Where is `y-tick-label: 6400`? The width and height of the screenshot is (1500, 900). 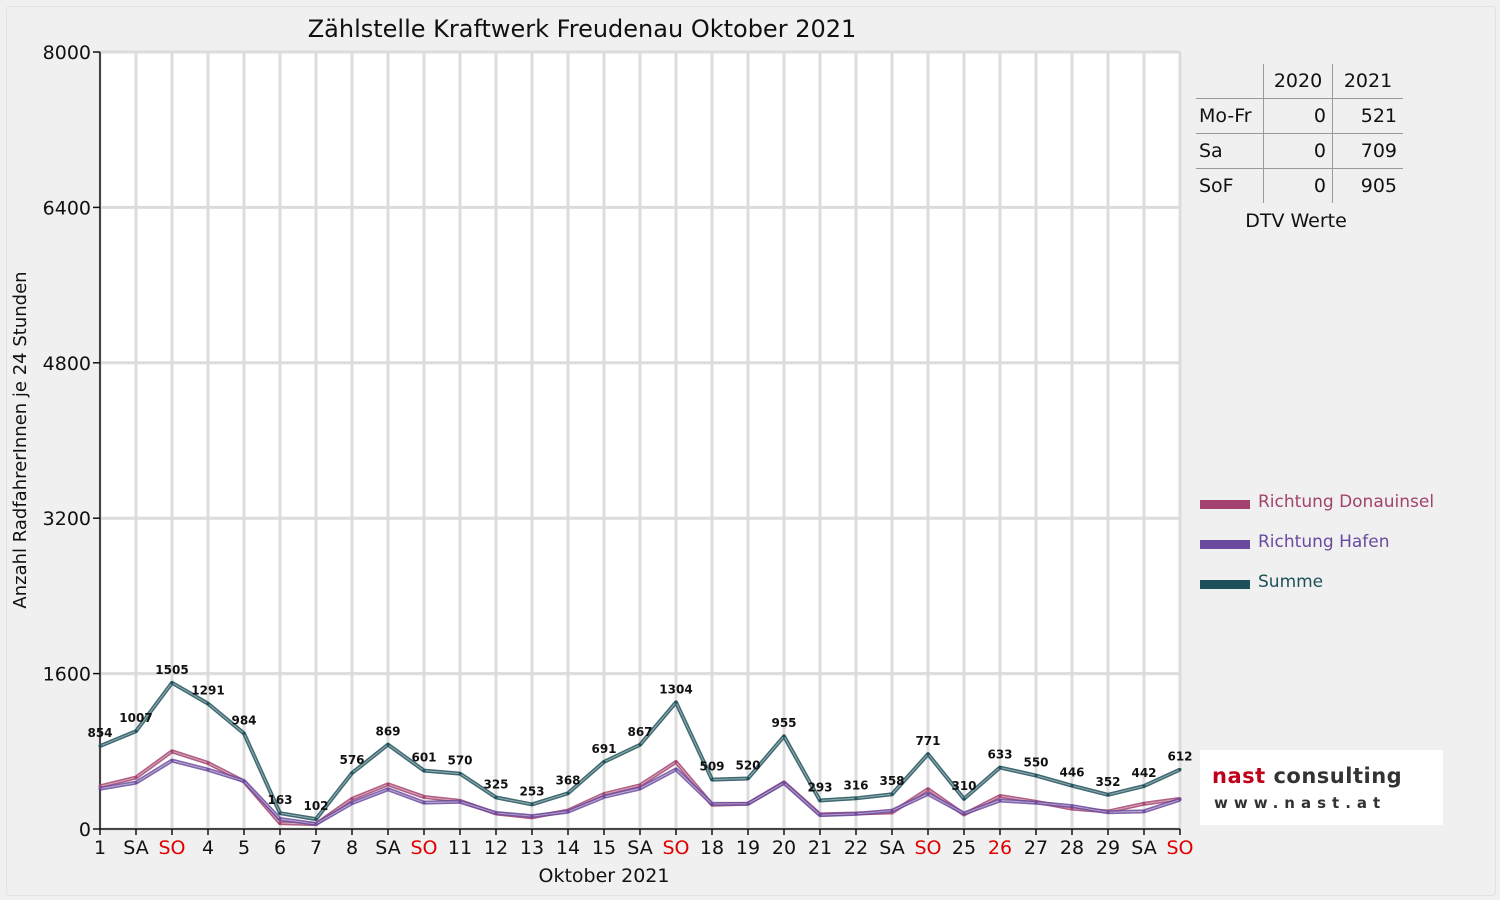
y-tick-label: 6400 is located at coordinates (67, 208).